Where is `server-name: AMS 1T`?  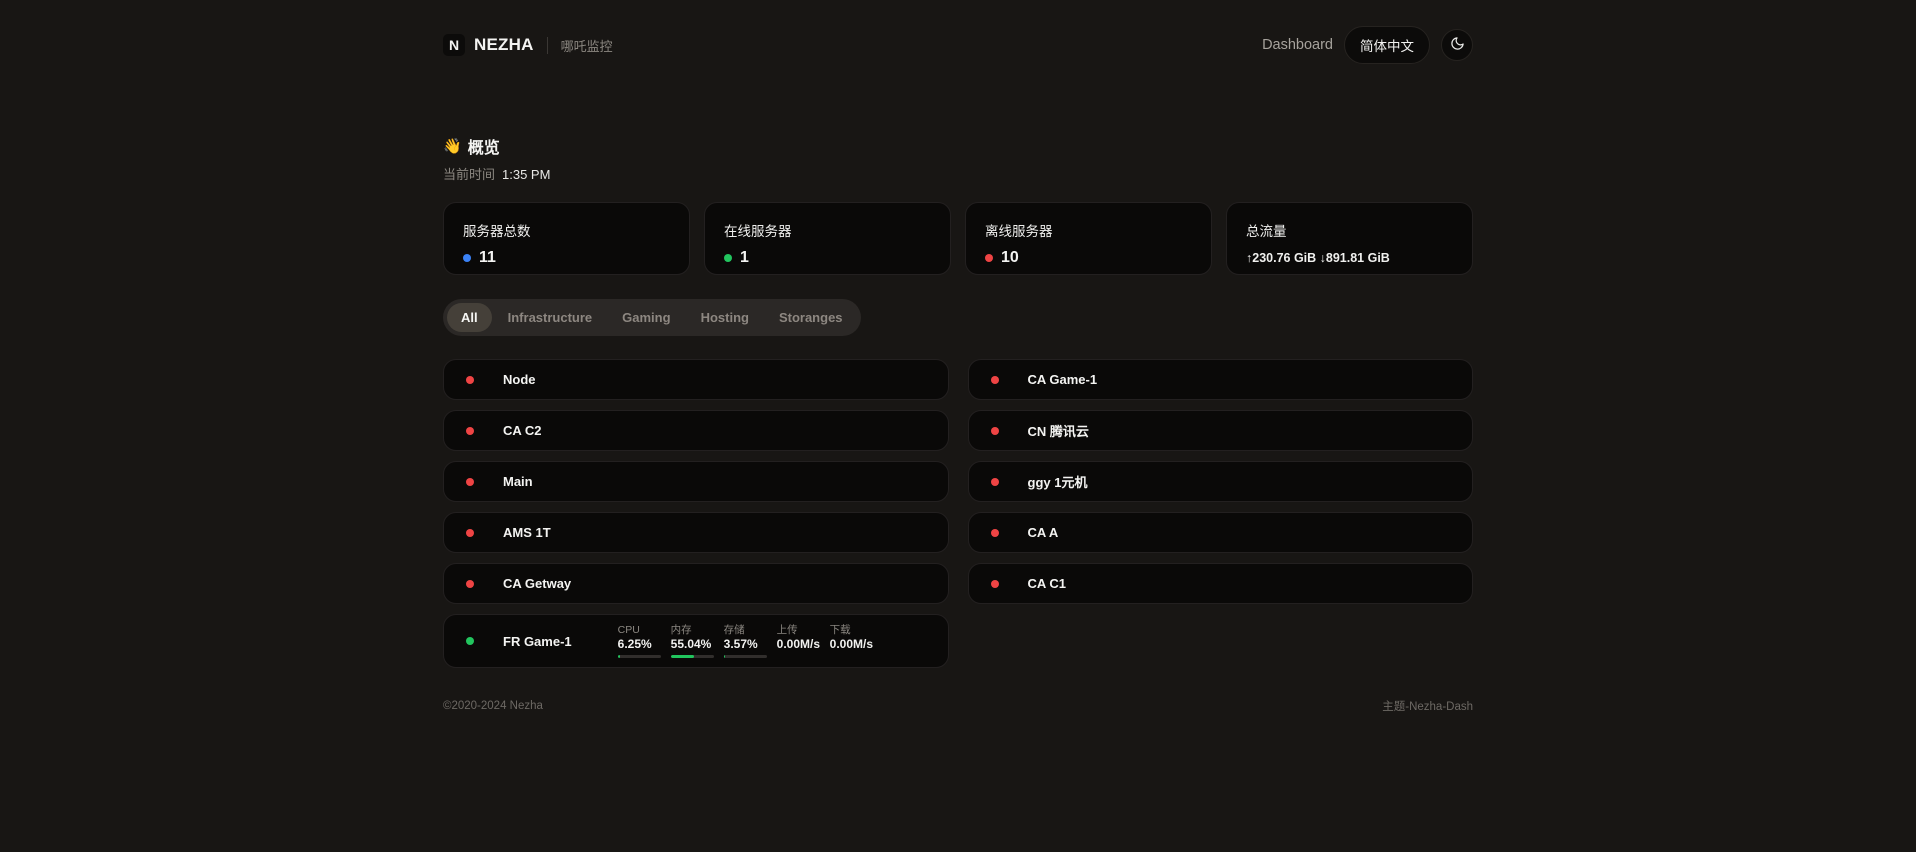
server-name: AMS 1T is located at coordinates (527, 532).